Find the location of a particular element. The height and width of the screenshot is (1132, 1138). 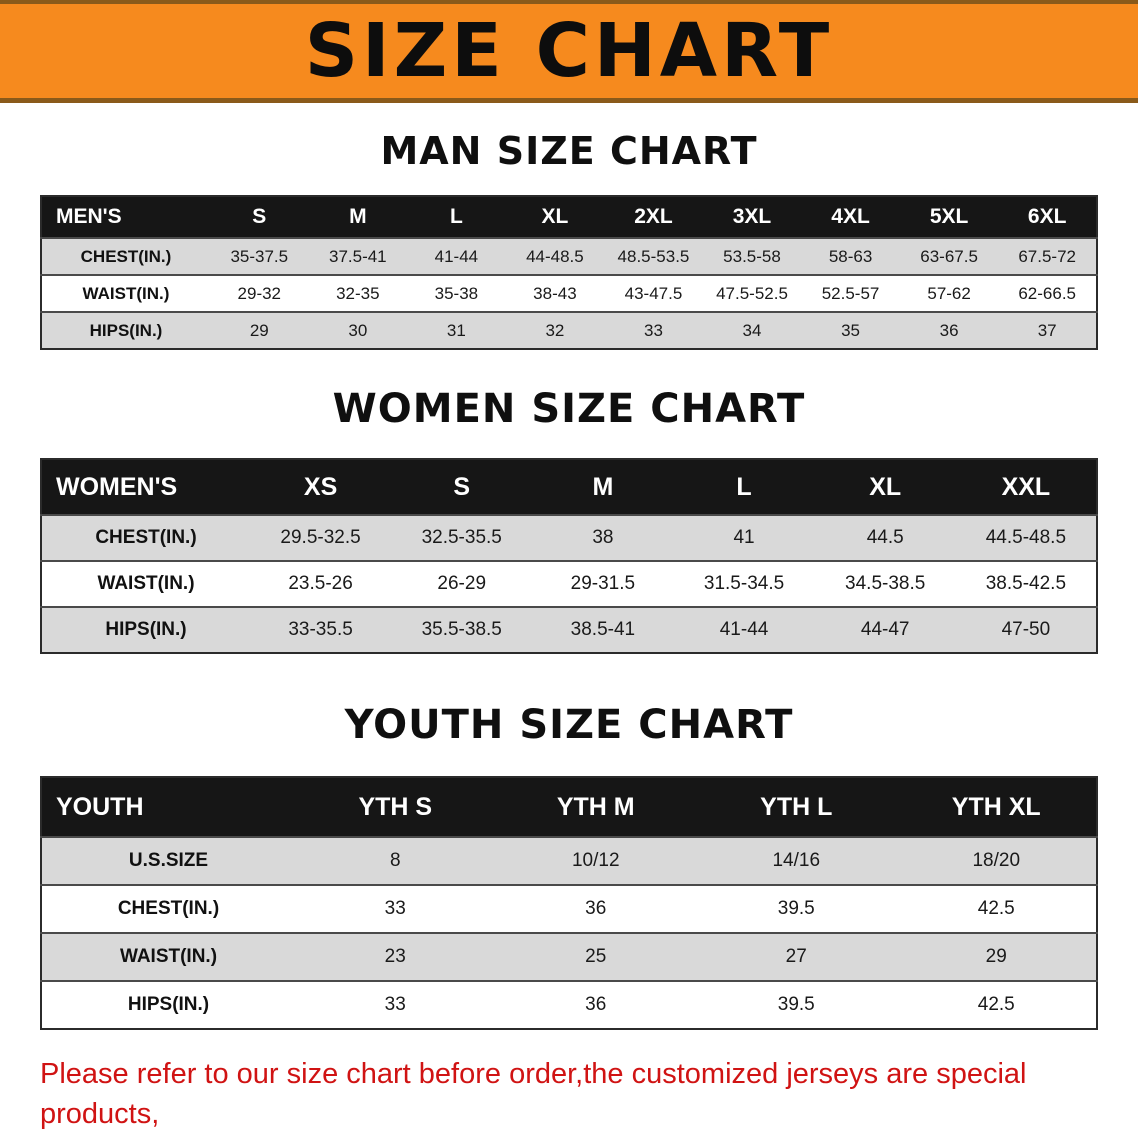

banner-title: SIZE CHART is located at coordinates (569, 51).